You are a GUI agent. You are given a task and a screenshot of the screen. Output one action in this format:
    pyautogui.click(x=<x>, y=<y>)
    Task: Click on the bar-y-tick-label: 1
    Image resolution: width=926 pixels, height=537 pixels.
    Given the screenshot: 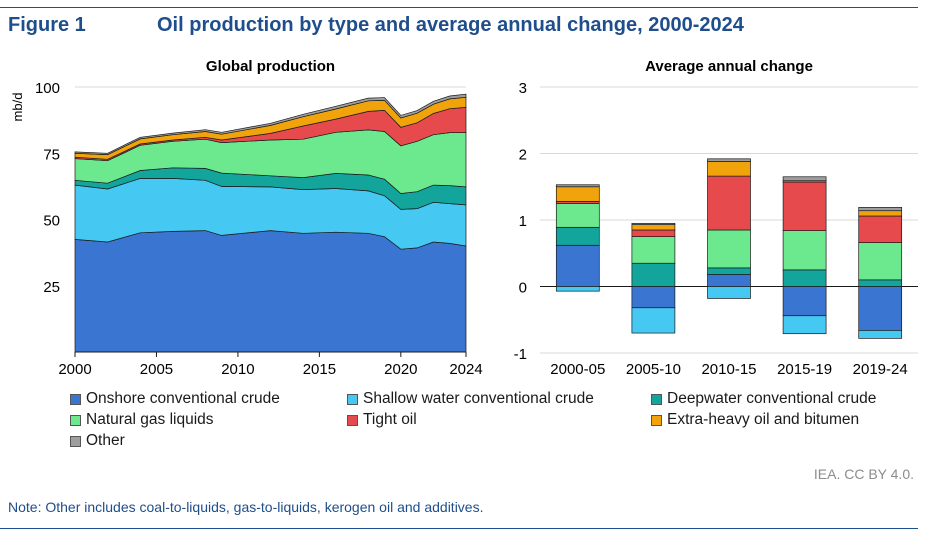 What is the action you would take?
    pyautogui.click(x=523, y=221)
    